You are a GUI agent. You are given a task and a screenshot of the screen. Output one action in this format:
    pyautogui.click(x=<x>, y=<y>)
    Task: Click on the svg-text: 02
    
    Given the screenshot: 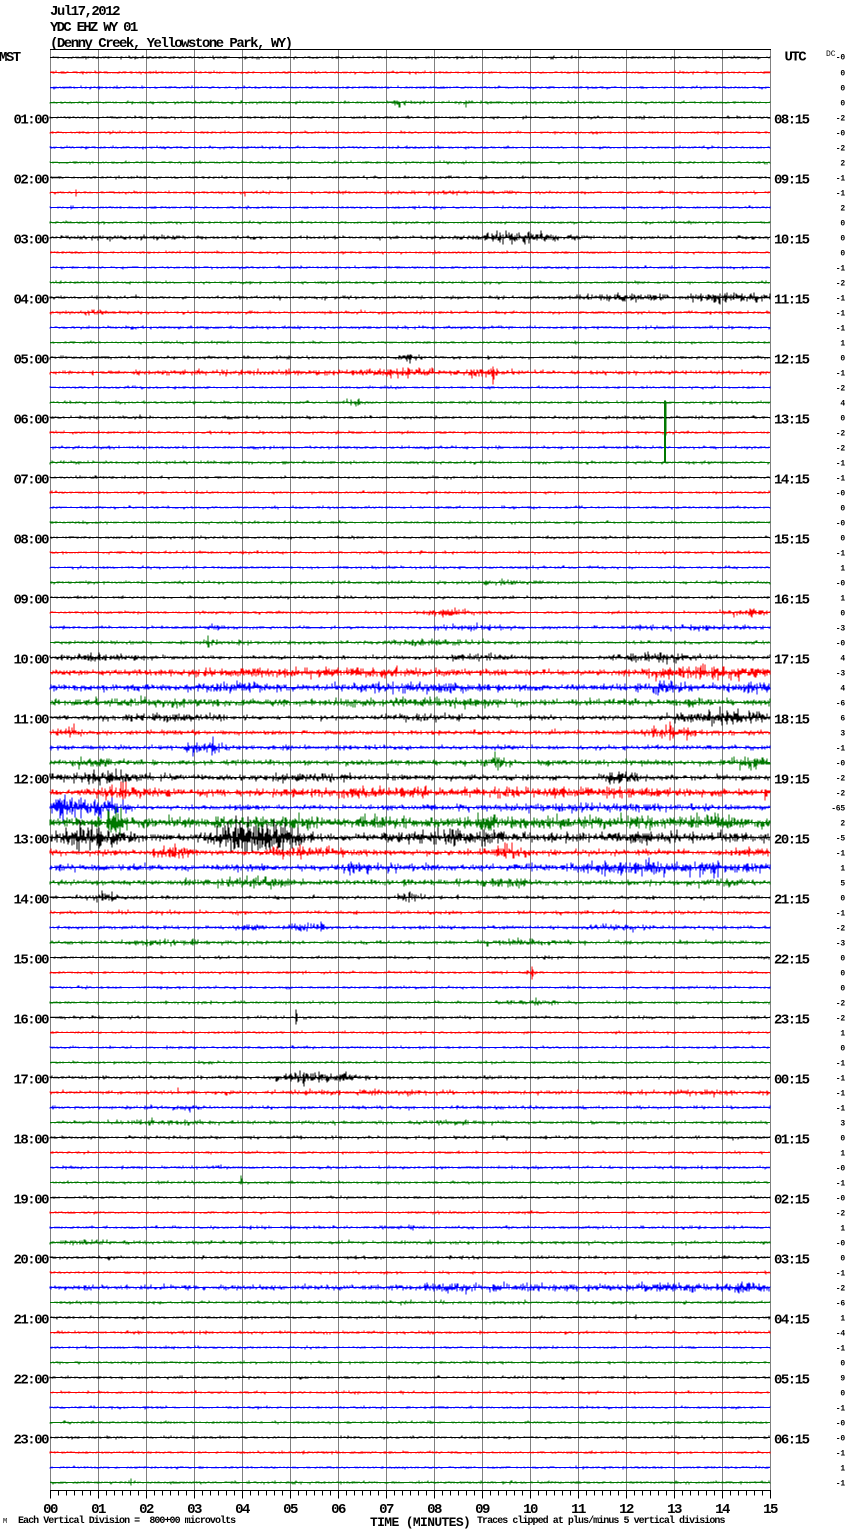 What is the action you would take?
    pyautogui.click(x=146, y=1510)
    